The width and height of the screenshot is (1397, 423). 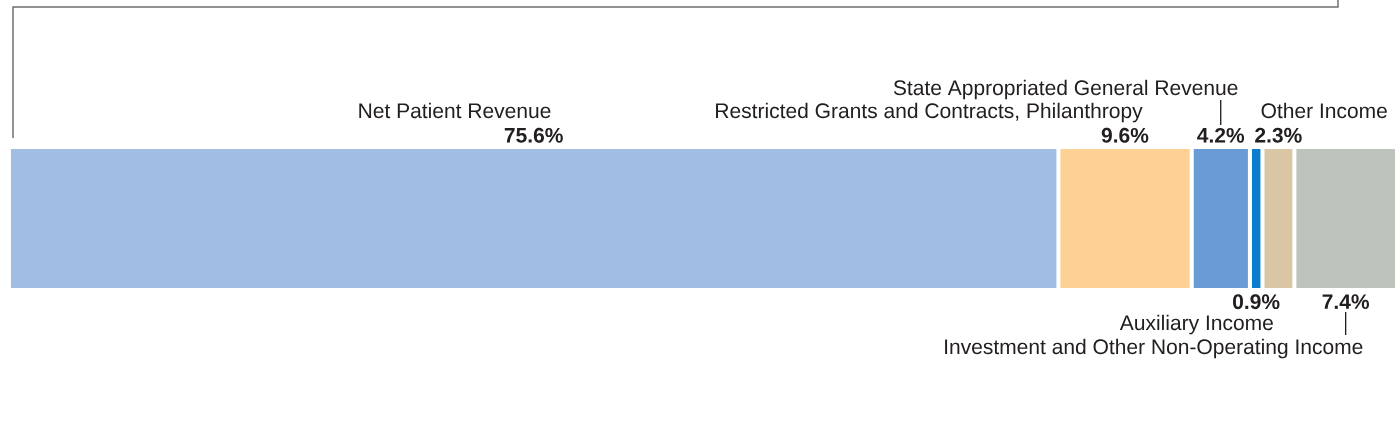 What do you see at coordinates (1278, 135) in the screenshot?
I see `data-label: 2.3%` at bounding box center [1278, 135].